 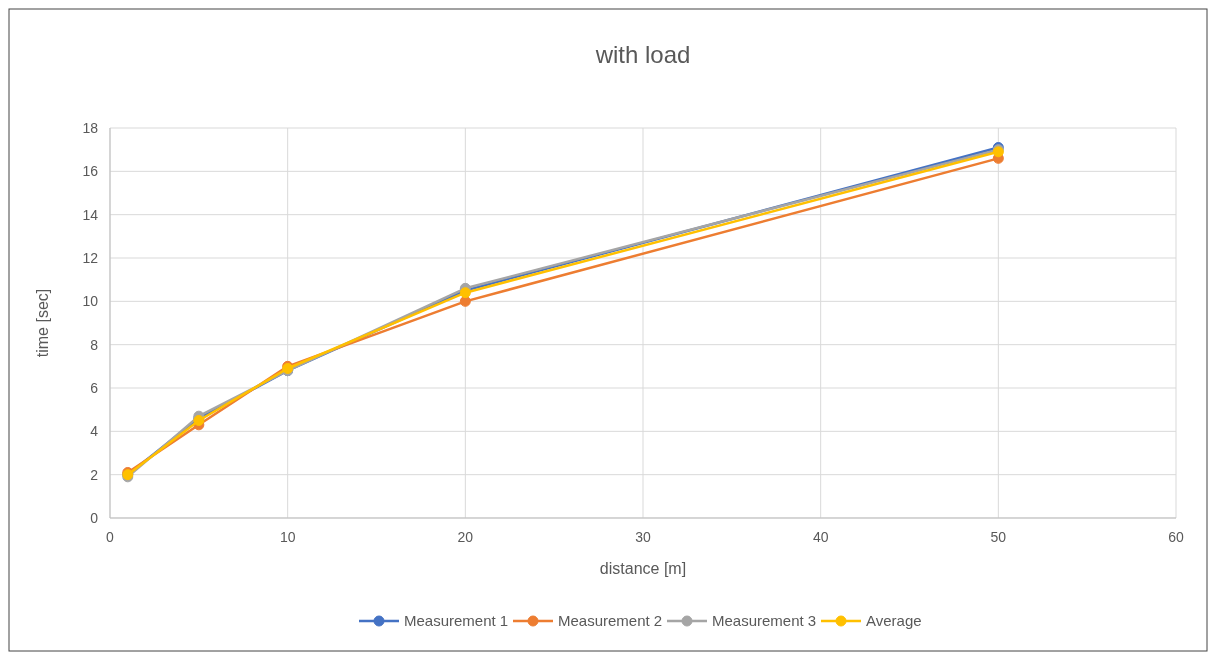 I want to click on y-tick-label: 6, so click(x=94, y=387).